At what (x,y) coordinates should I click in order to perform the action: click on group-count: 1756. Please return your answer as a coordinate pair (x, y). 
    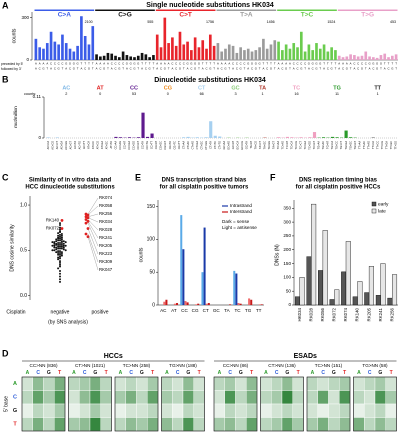
    Looking at the image, I should click on (210, 22).